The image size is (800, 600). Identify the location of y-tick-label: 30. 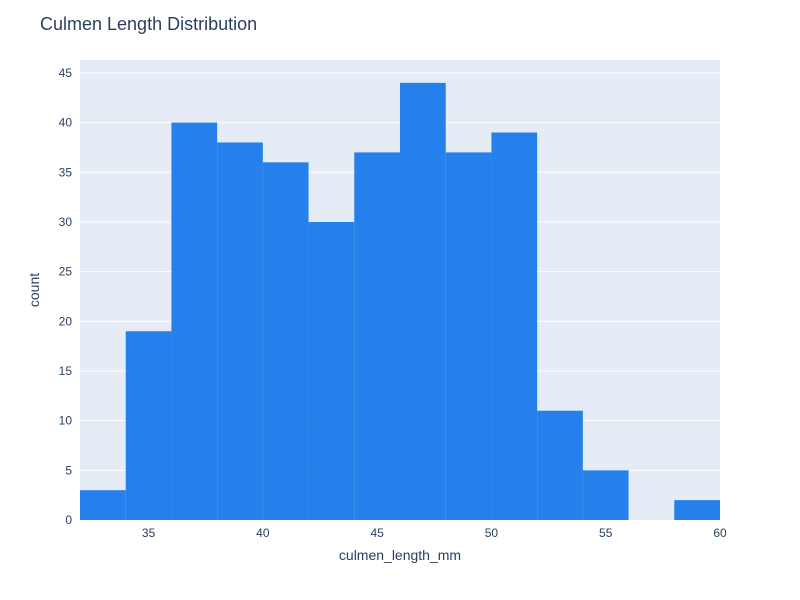
(66, 222).